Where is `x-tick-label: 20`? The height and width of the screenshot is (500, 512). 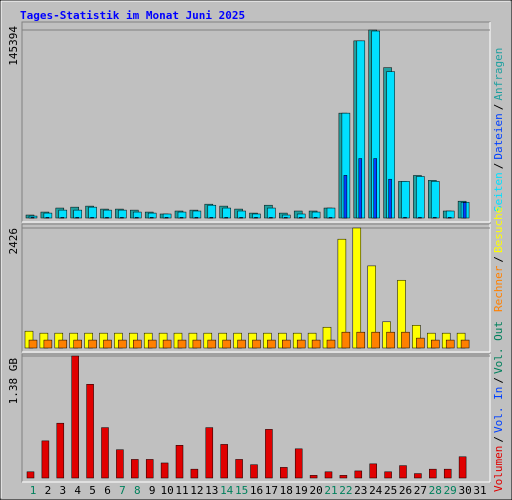
x-tick-label: 20 is located at coordinates (315, 490).